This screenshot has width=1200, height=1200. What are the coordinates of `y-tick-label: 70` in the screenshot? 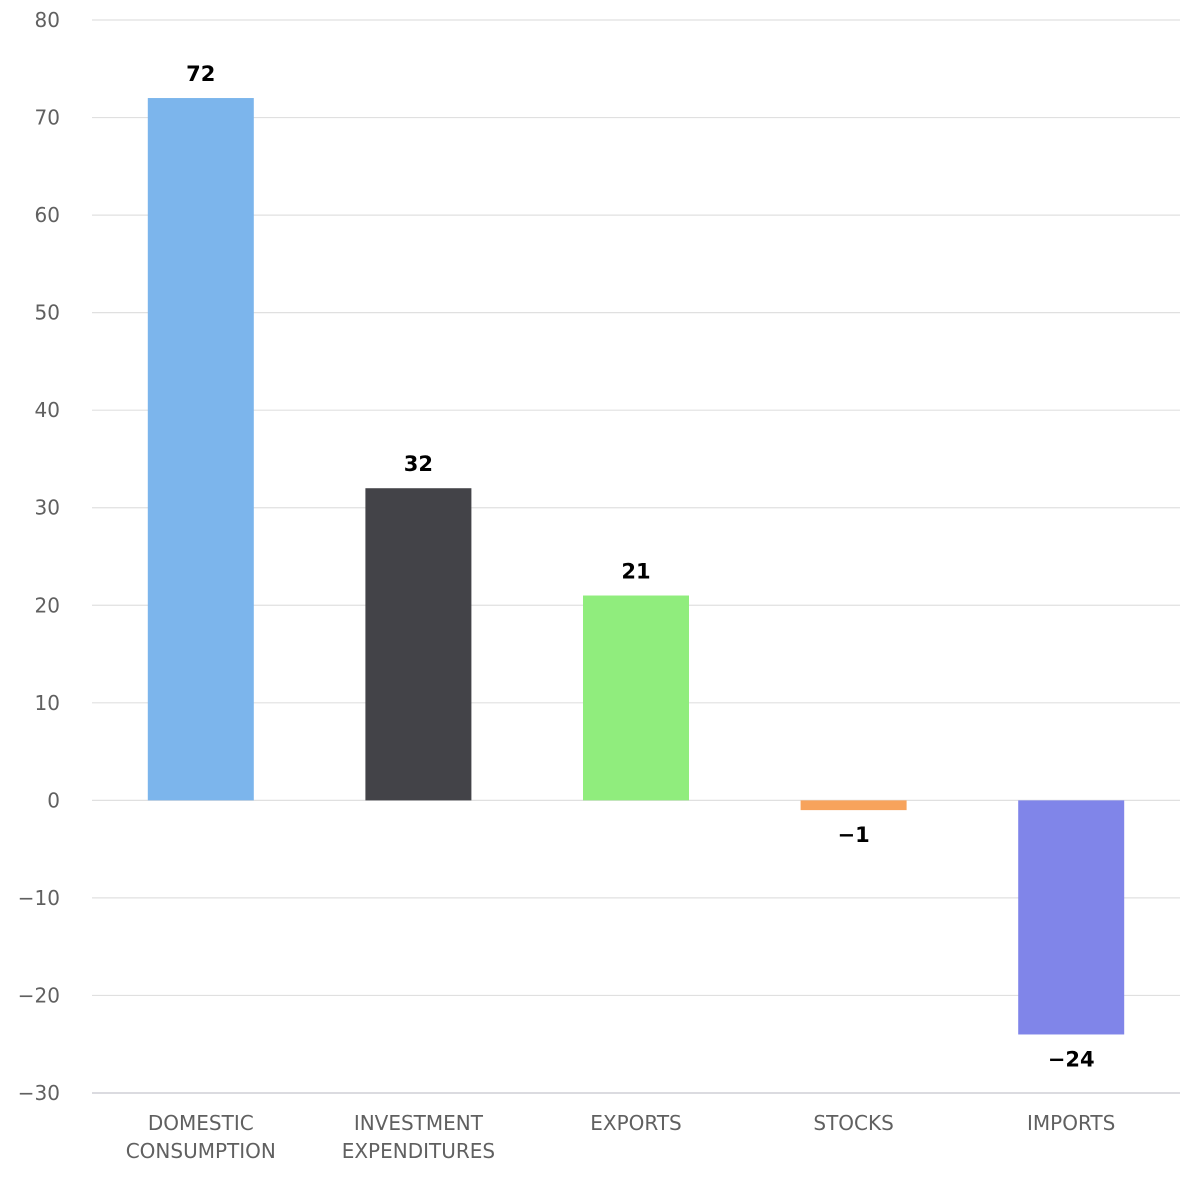 It's located at (47, 118).